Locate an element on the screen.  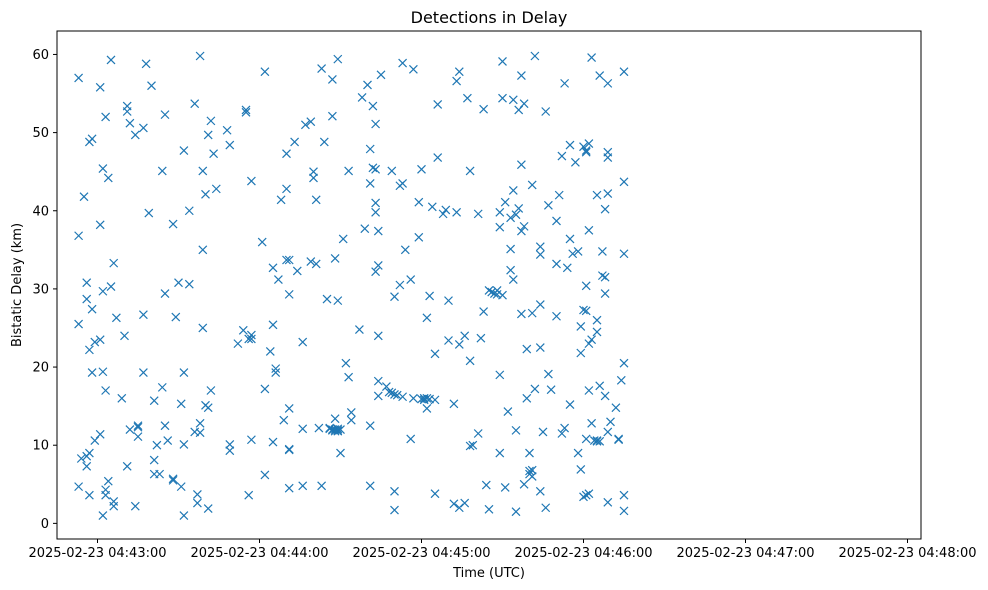
x-tick-label: 2025-02-23 04:45:00 is located at coordinates (421, 553).